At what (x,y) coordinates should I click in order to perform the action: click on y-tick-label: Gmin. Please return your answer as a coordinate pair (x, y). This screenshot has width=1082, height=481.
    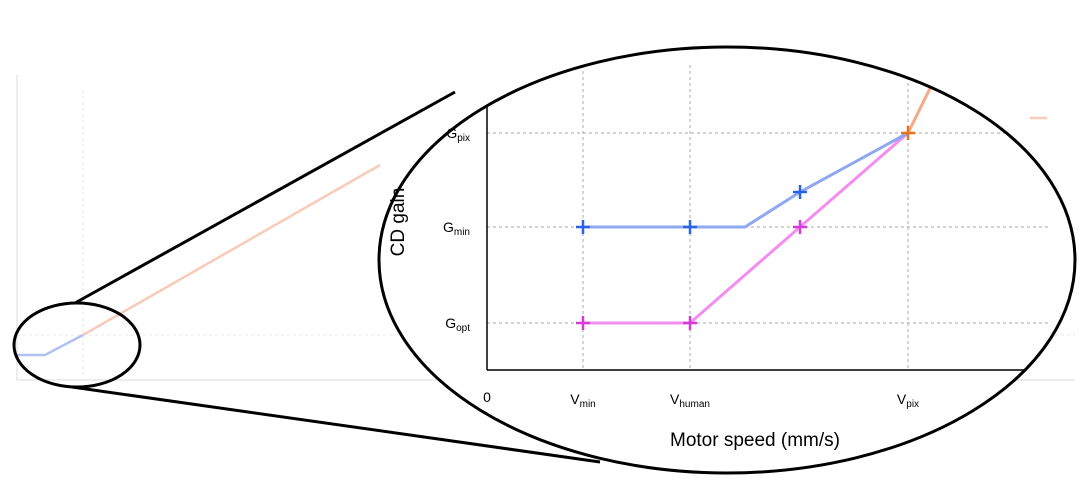
    Looking at the image, I should click on (456, 228).